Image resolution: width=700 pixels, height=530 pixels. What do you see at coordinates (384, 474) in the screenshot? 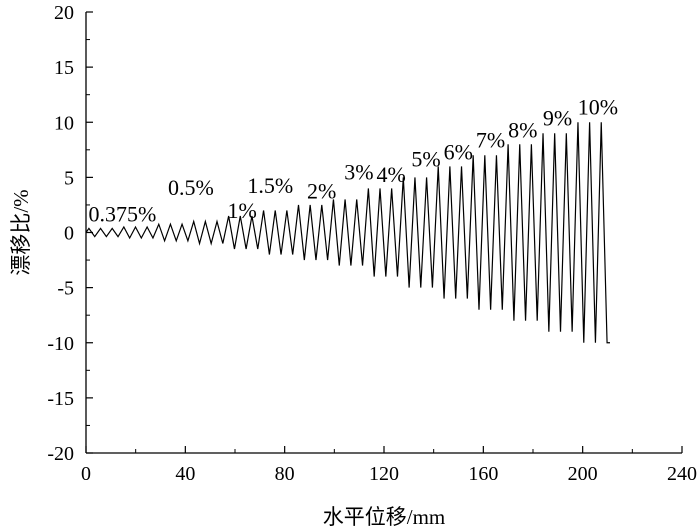
I see `x-tick-label: 120` at bounding box center [384, 474].